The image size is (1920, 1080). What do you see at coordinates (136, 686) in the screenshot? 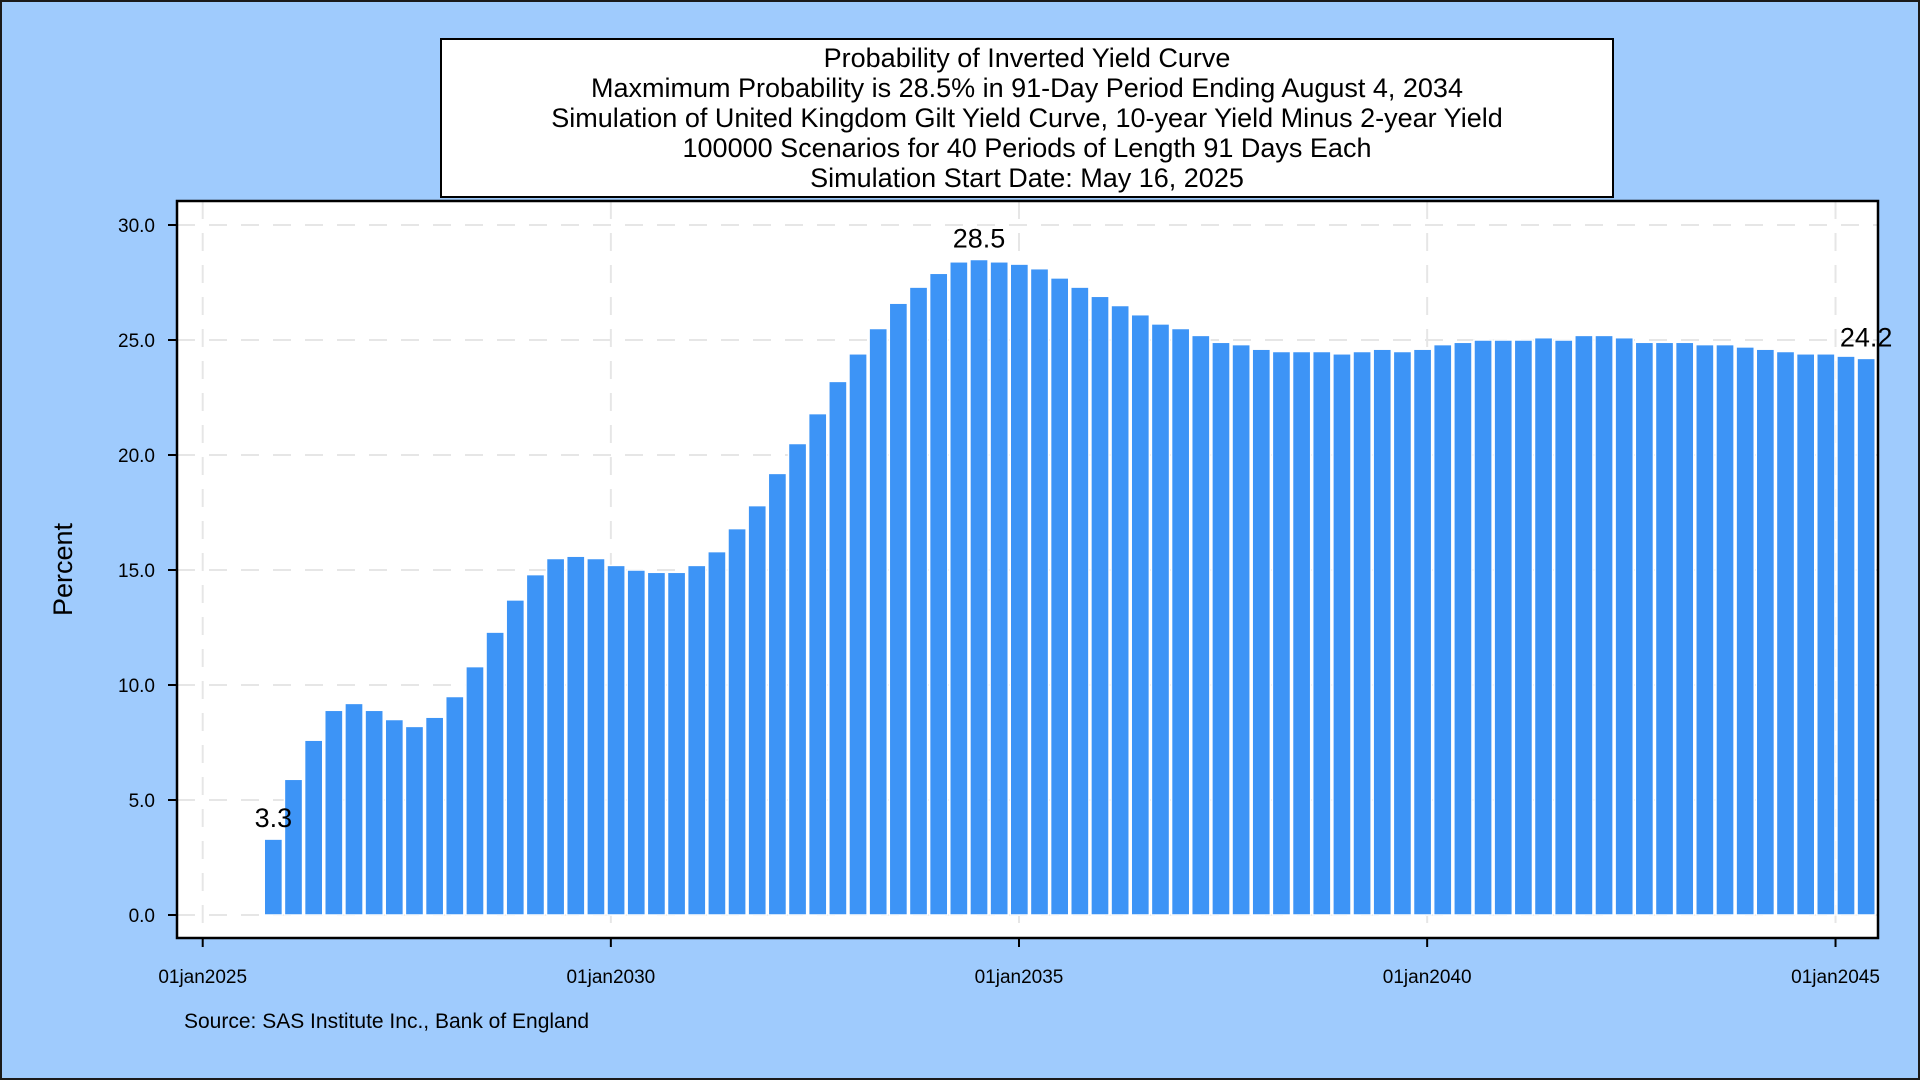
I see `y-tick-label: 10.0` at bounding box center [136, 686].